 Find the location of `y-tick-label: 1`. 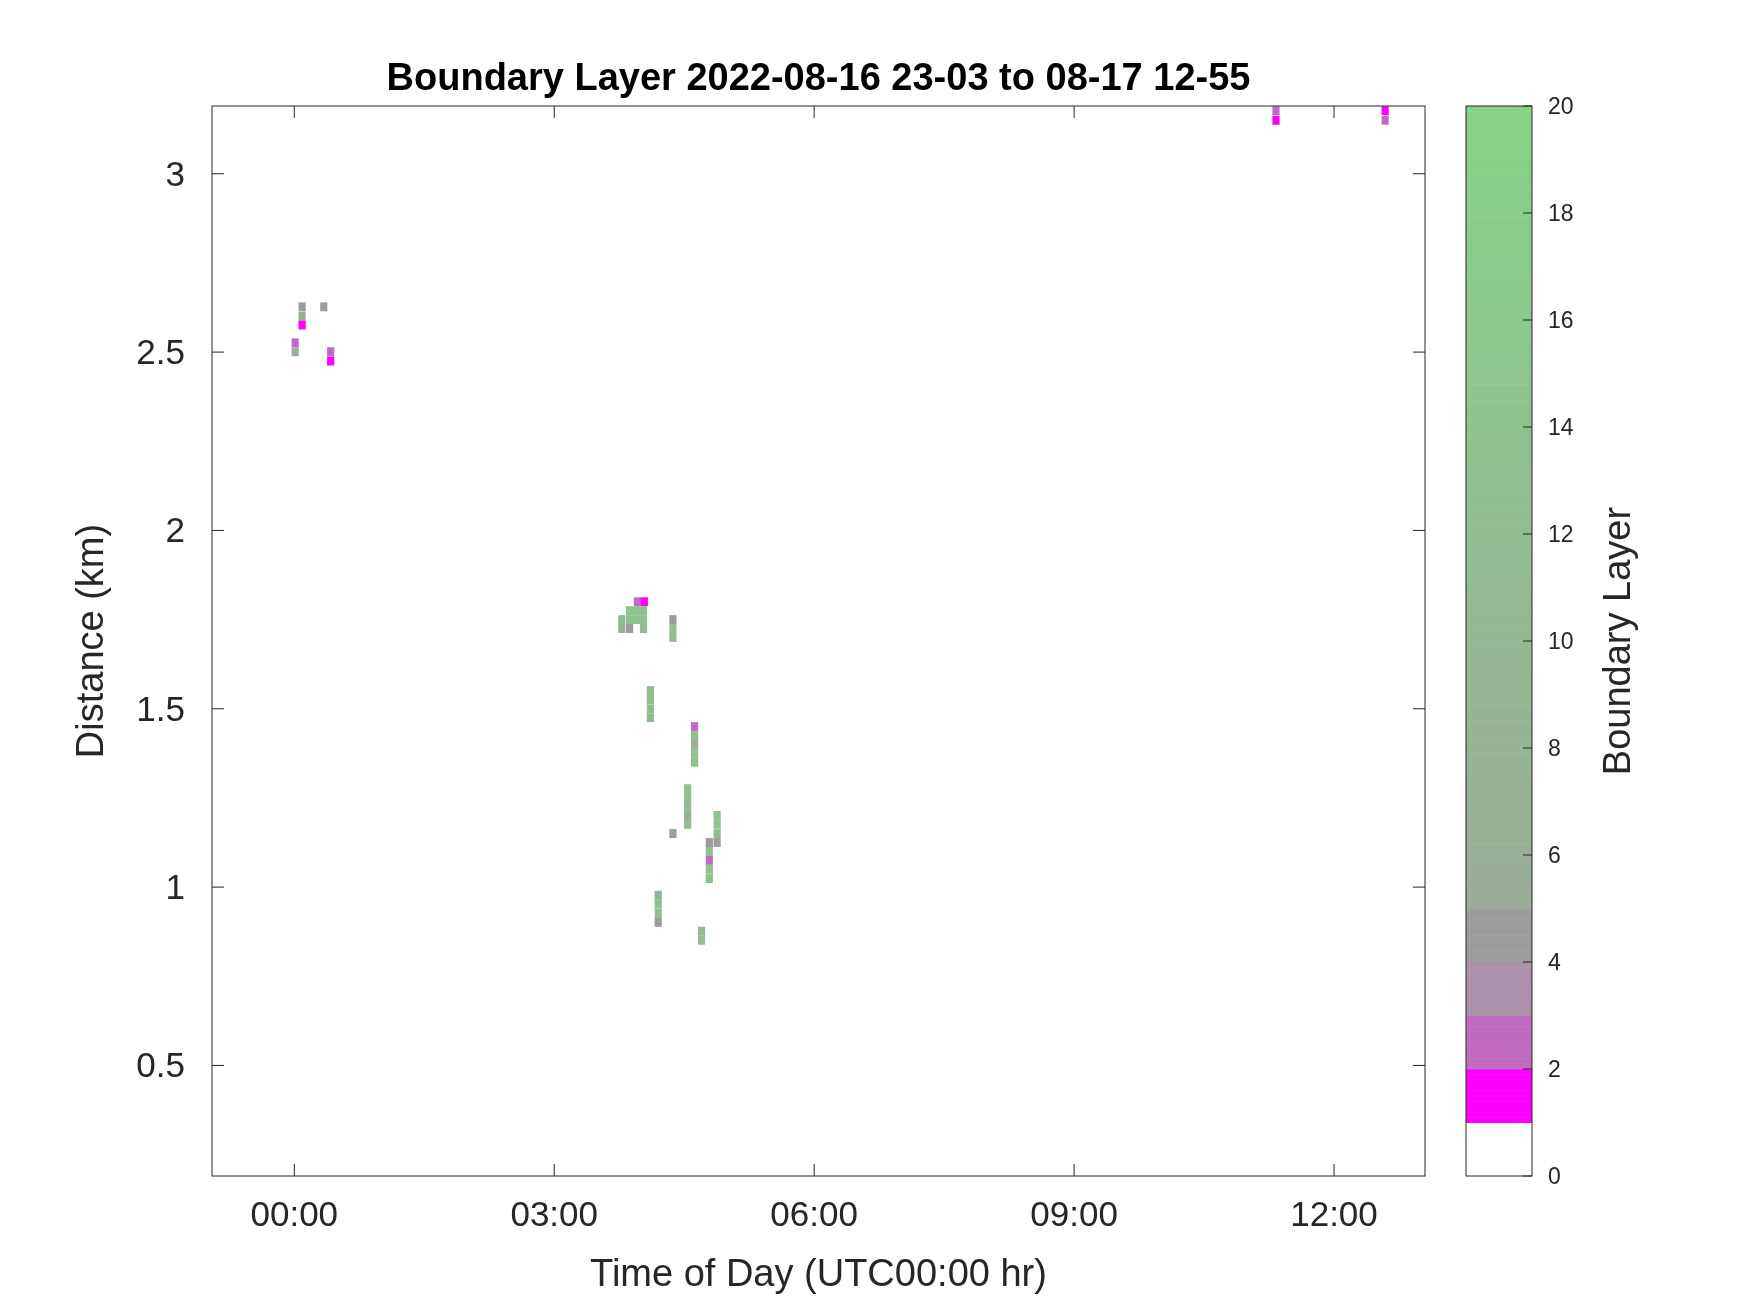

y-tick-label: 1 is located at coordinates (175, 887).